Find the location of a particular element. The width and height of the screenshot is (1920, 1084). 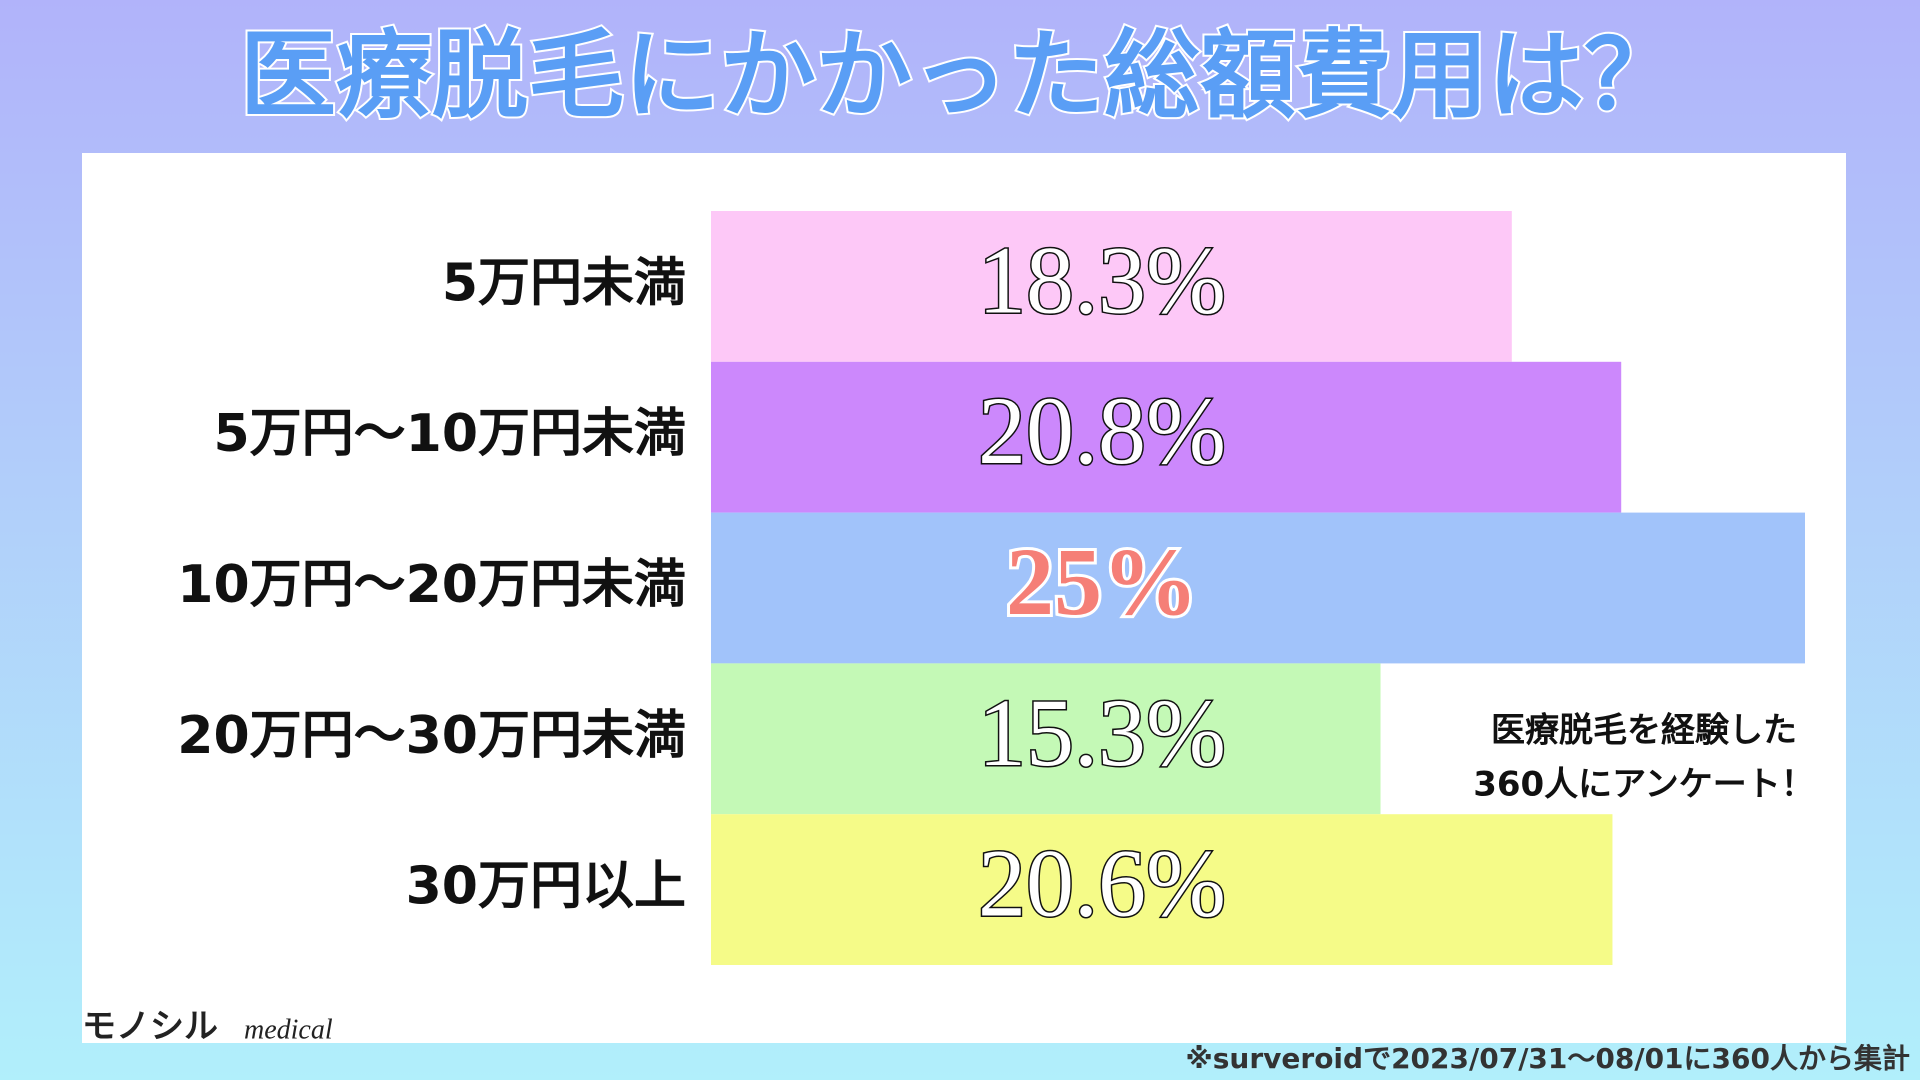

value-label: 20.6% is located at coordinates (1102, 883).